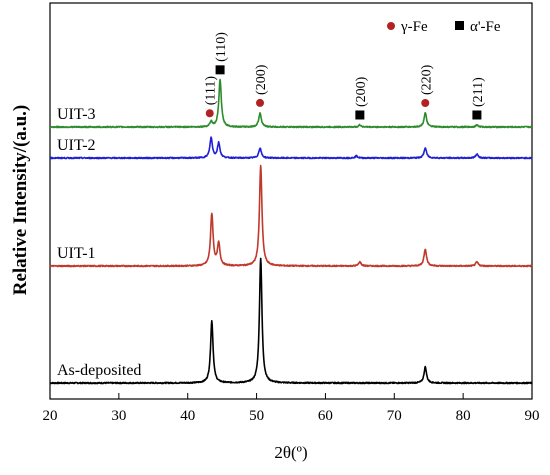 The image size is (550, 475). What do you see at coordinates (414, 27) in the screenshot?
I see `legend-gamma-fe-label: γ-Fe` at bounding box center [414, 27].